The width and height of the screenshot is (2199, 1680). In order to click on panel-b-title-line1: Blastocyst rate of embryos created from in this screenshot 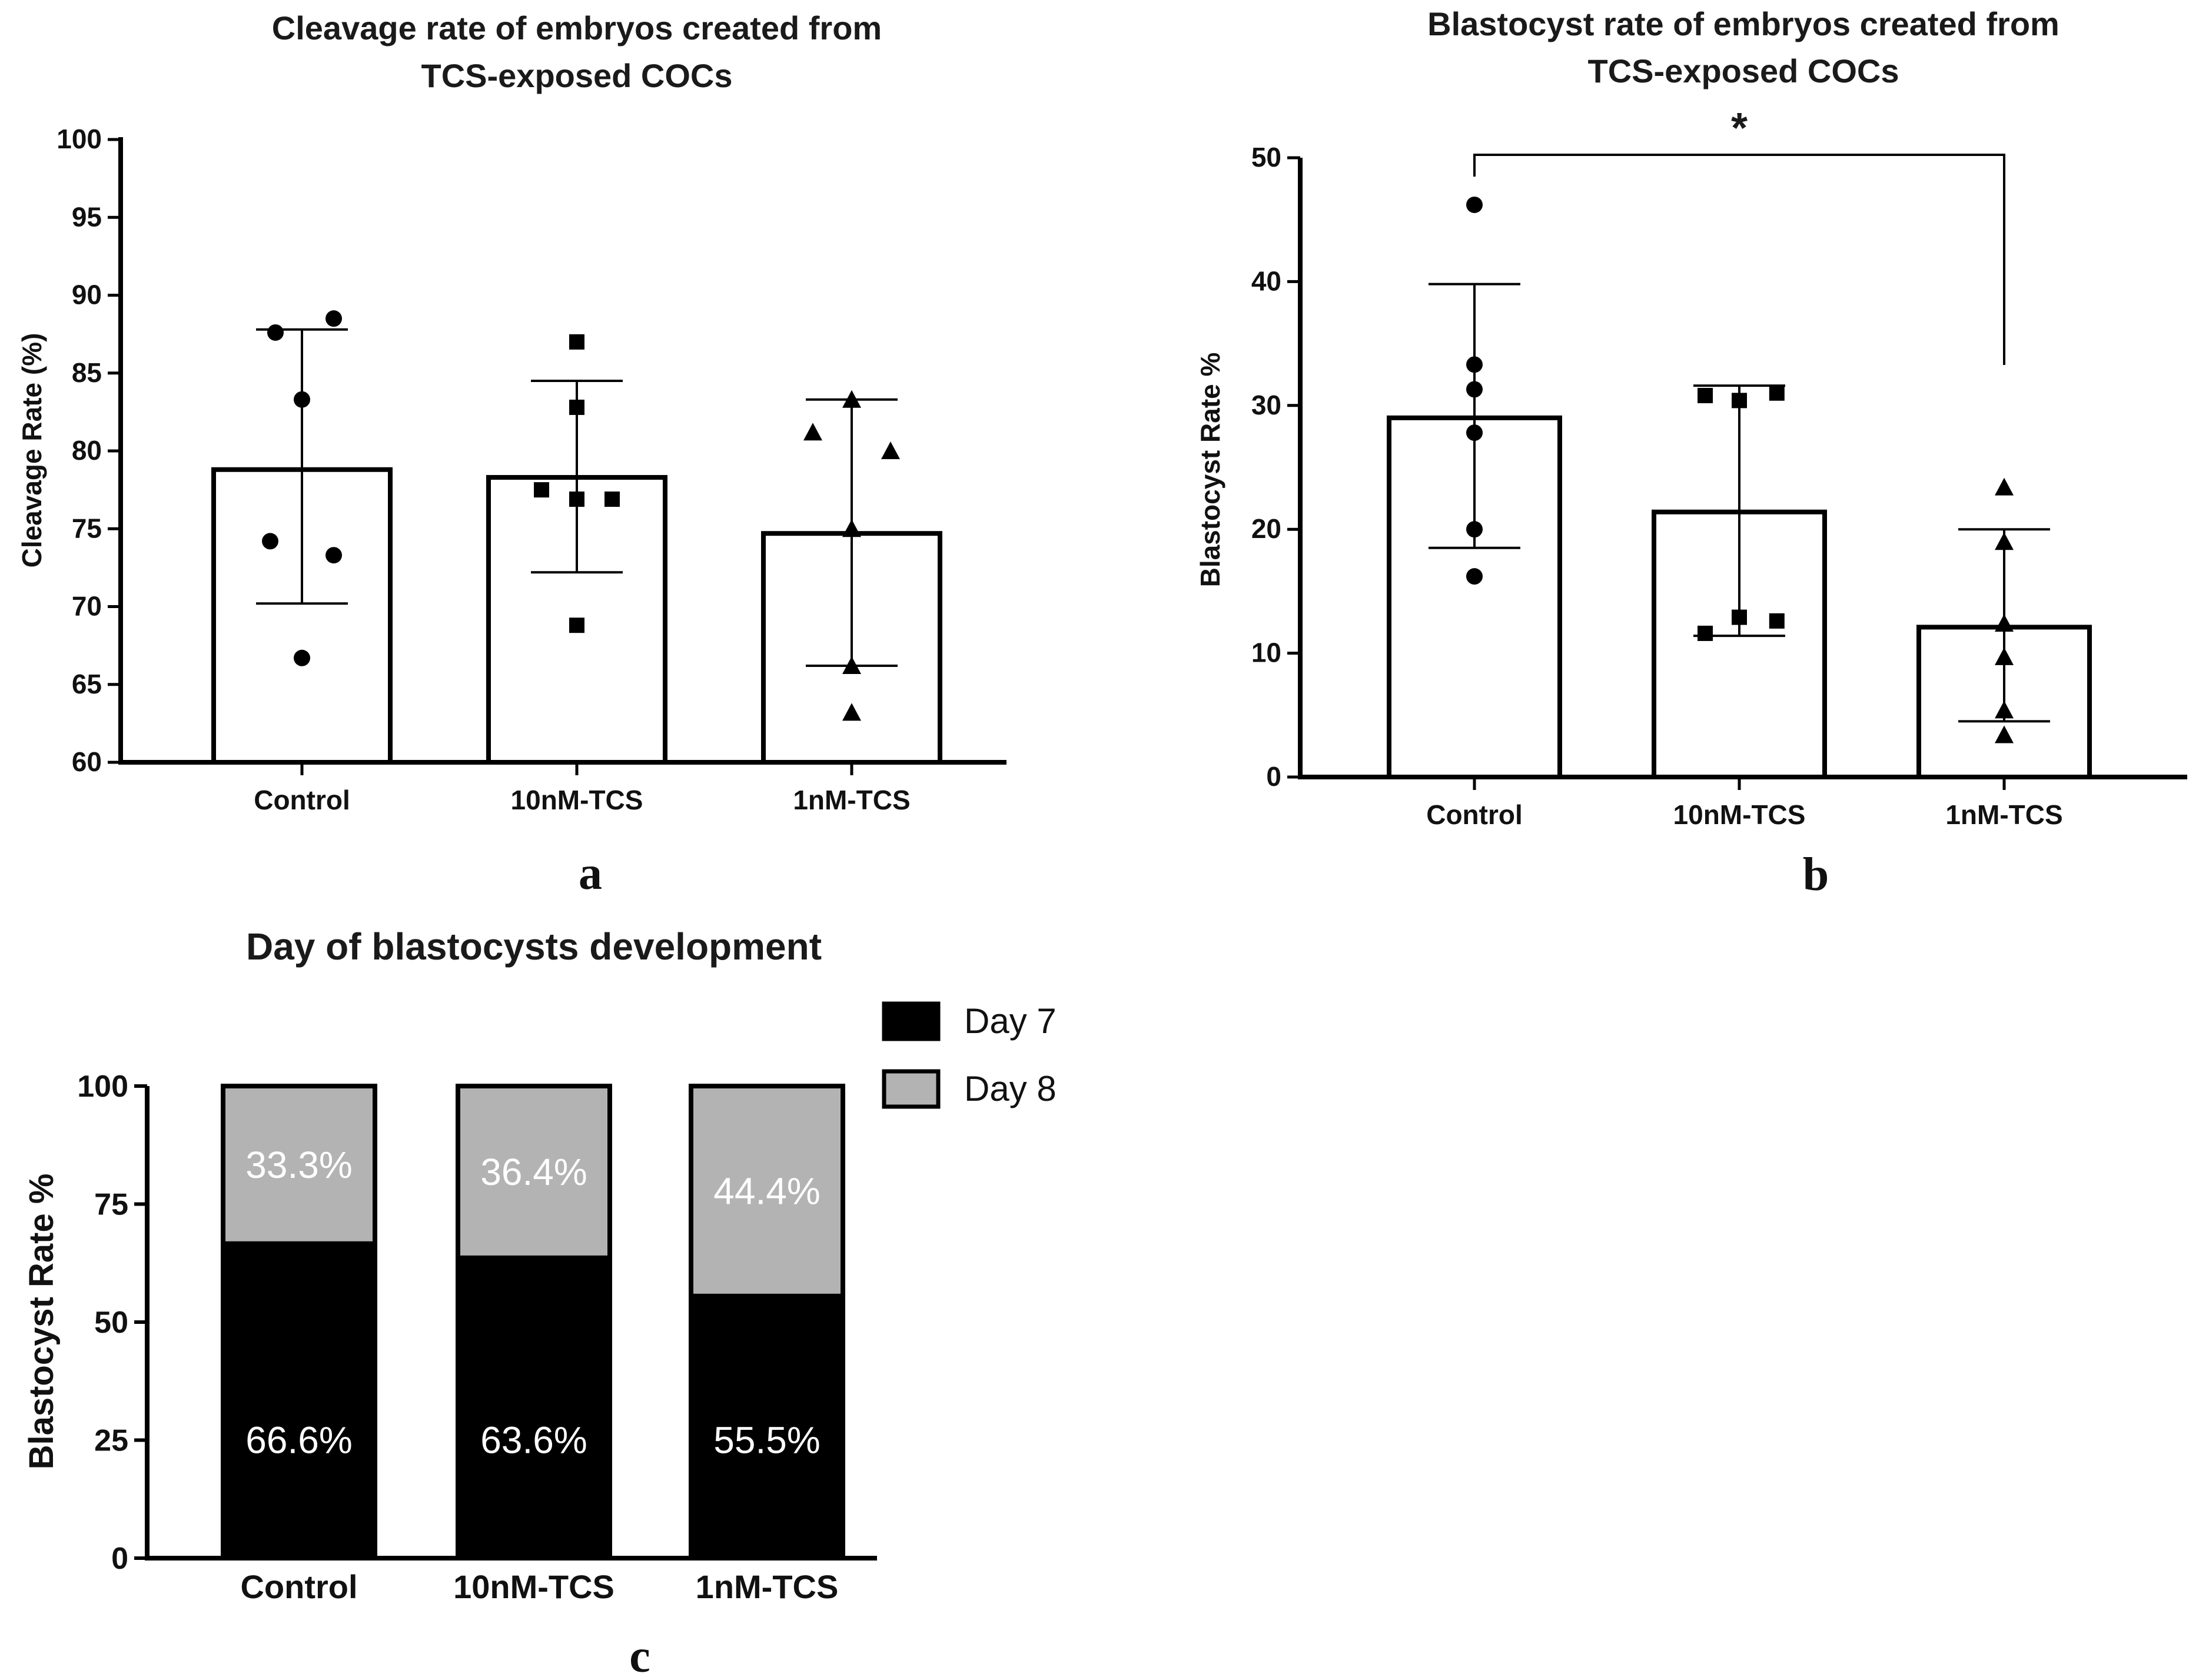, I will do `click(1743, 23)`.